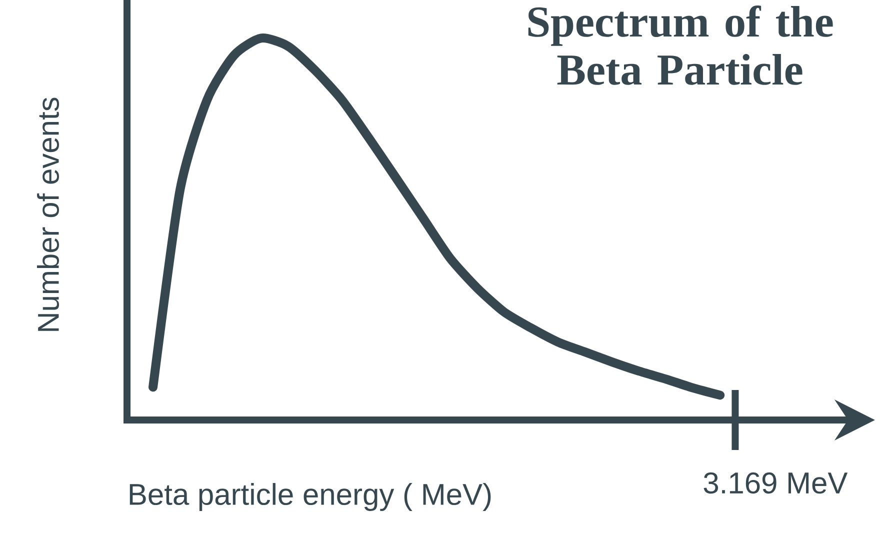 The width and height of the screenshot is (891, 535). I want to click on y-axis-title: Number of events, so click(48, 214).